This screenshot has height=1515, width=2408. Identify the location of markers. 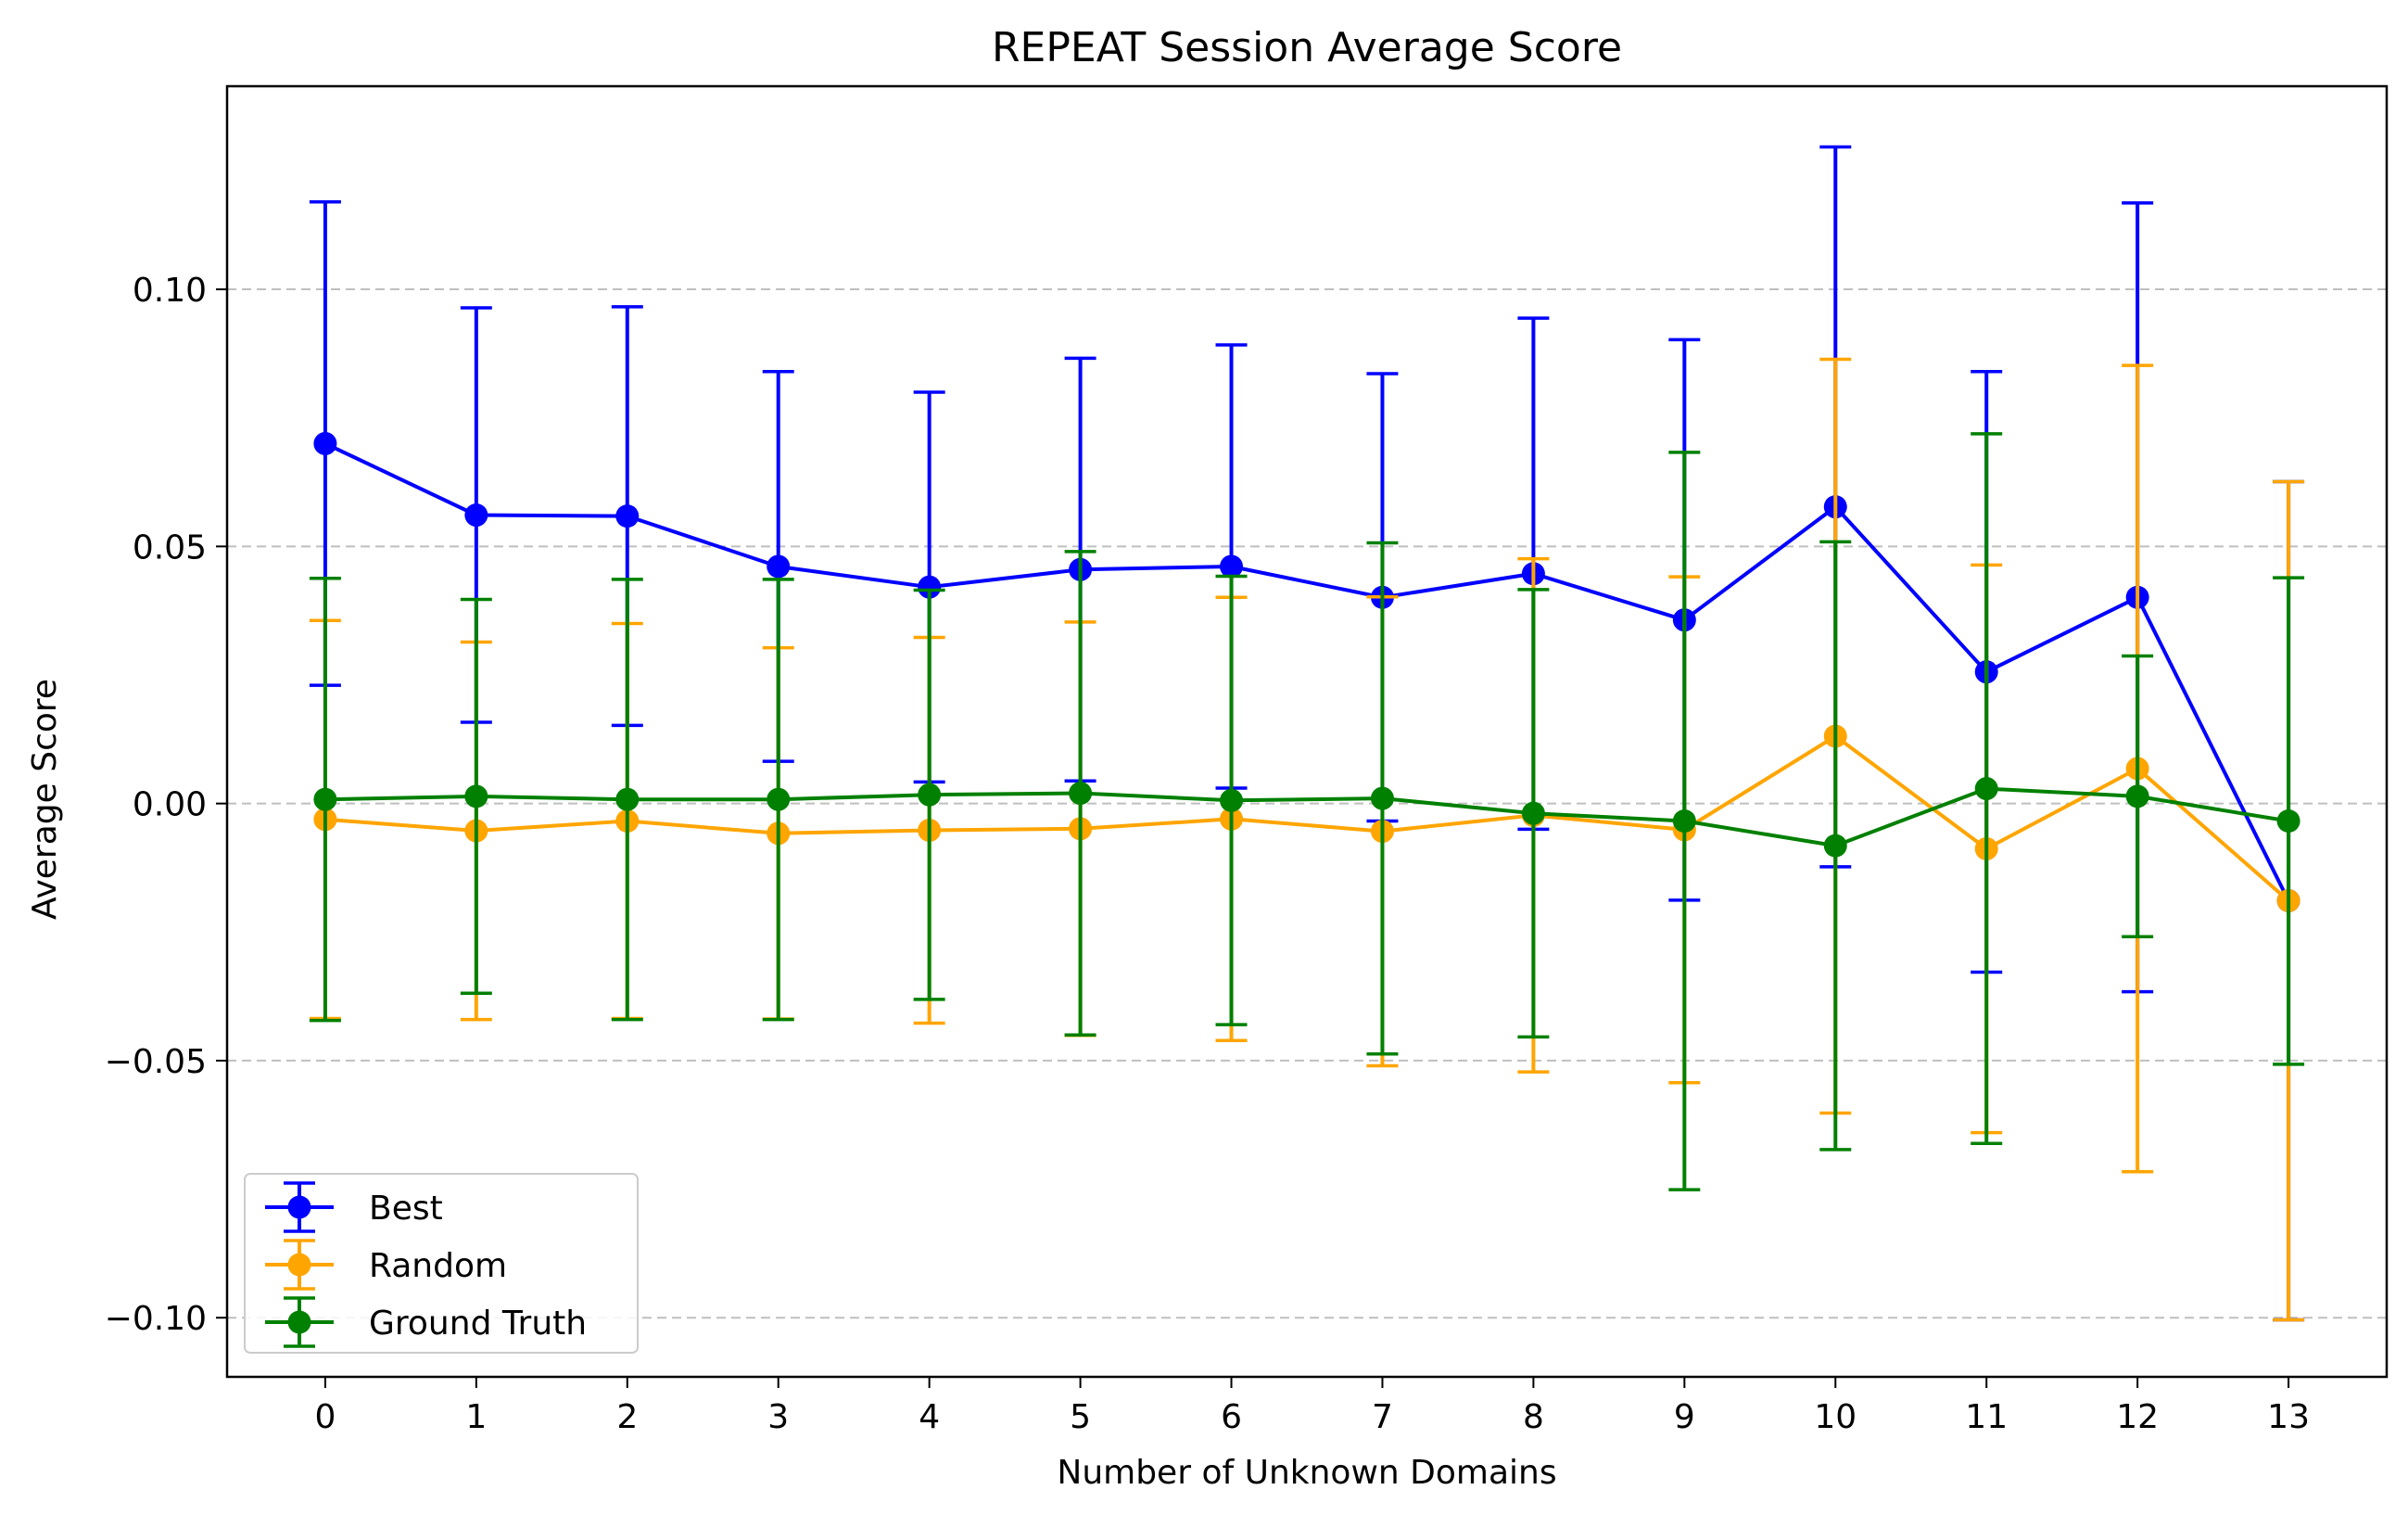
(1306, 817).